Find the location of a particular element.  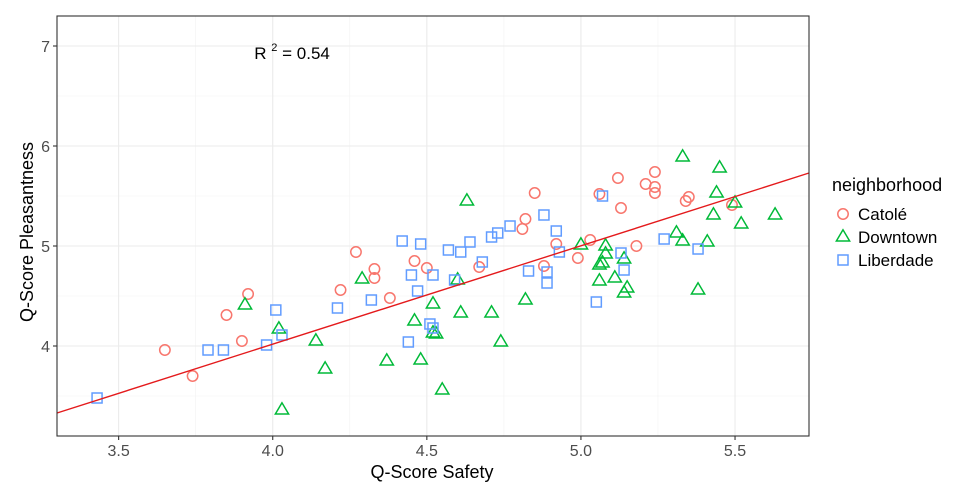

y-tick-label: 6 is located at coordinates (45, 147).